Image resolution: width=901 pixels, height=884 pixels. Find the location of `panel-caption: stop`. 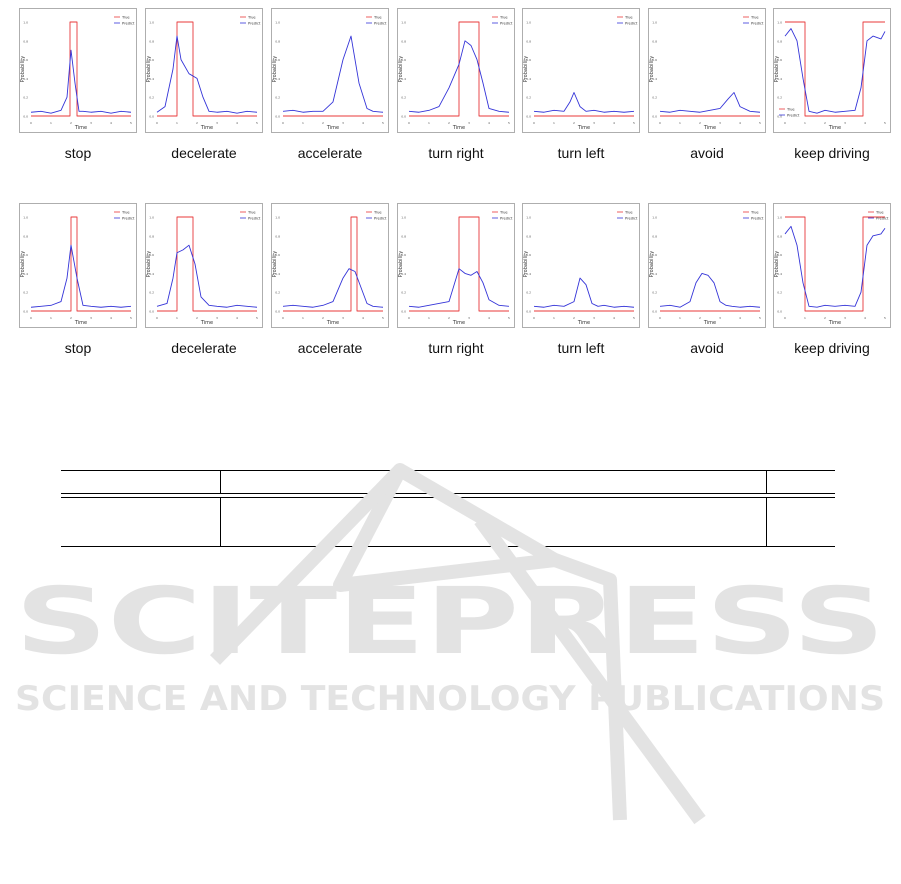

panel-caption: stop is located at coordinates (78, 153).